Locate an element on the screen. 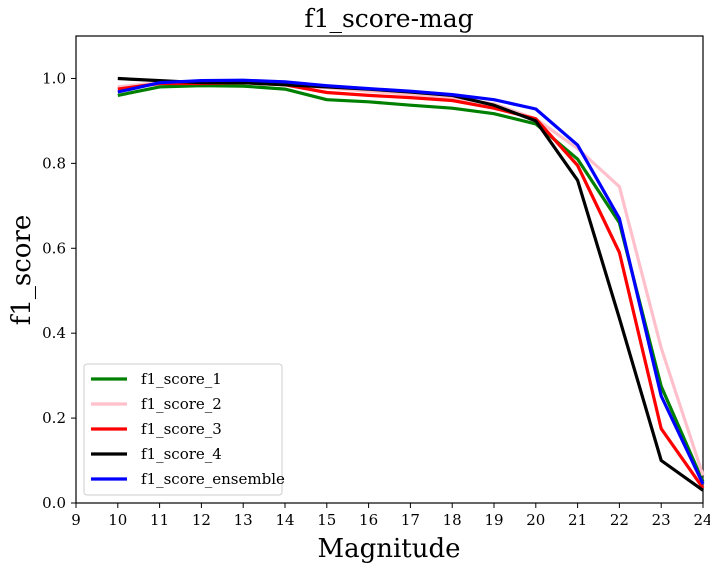  x-tick-label: 18 is located at coordinates (452, 520).